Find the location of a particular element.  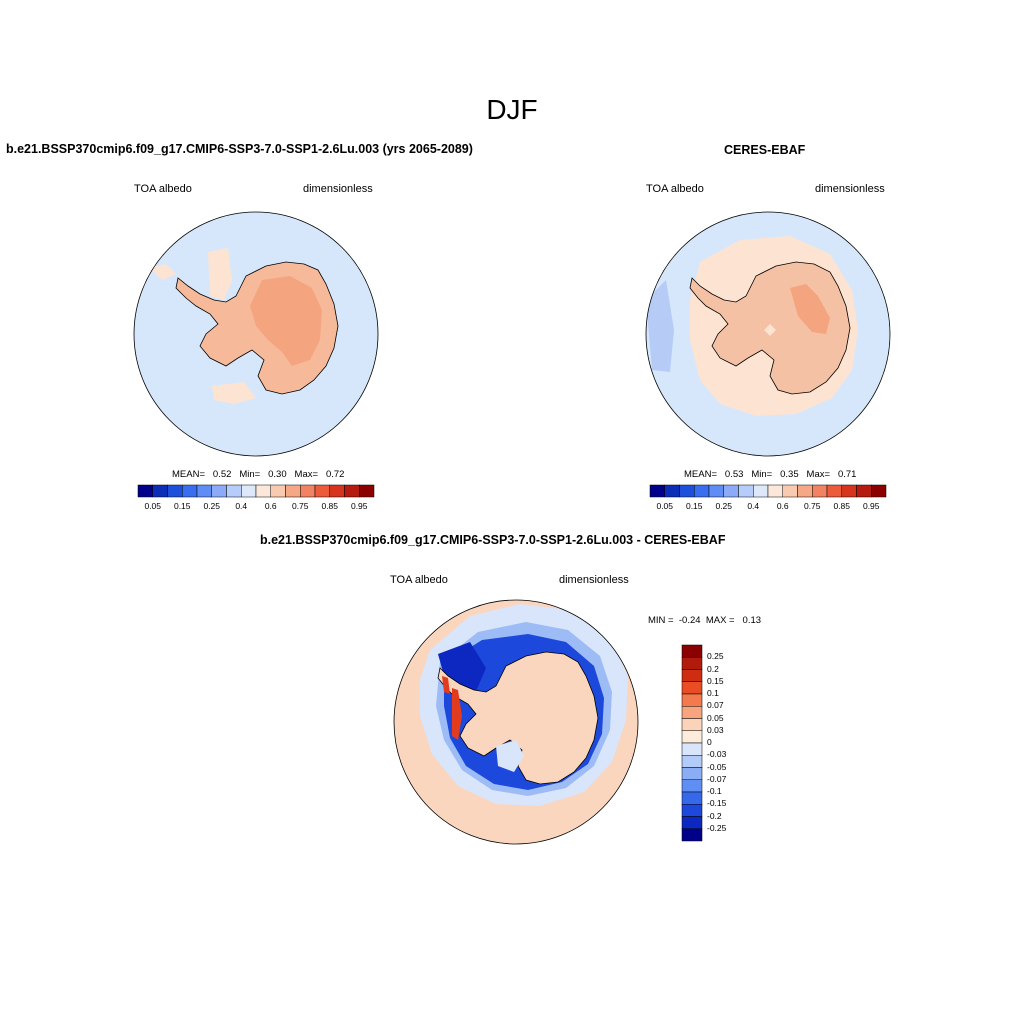

panel-3-units: dimensionless is located at coordinates (594, 580).